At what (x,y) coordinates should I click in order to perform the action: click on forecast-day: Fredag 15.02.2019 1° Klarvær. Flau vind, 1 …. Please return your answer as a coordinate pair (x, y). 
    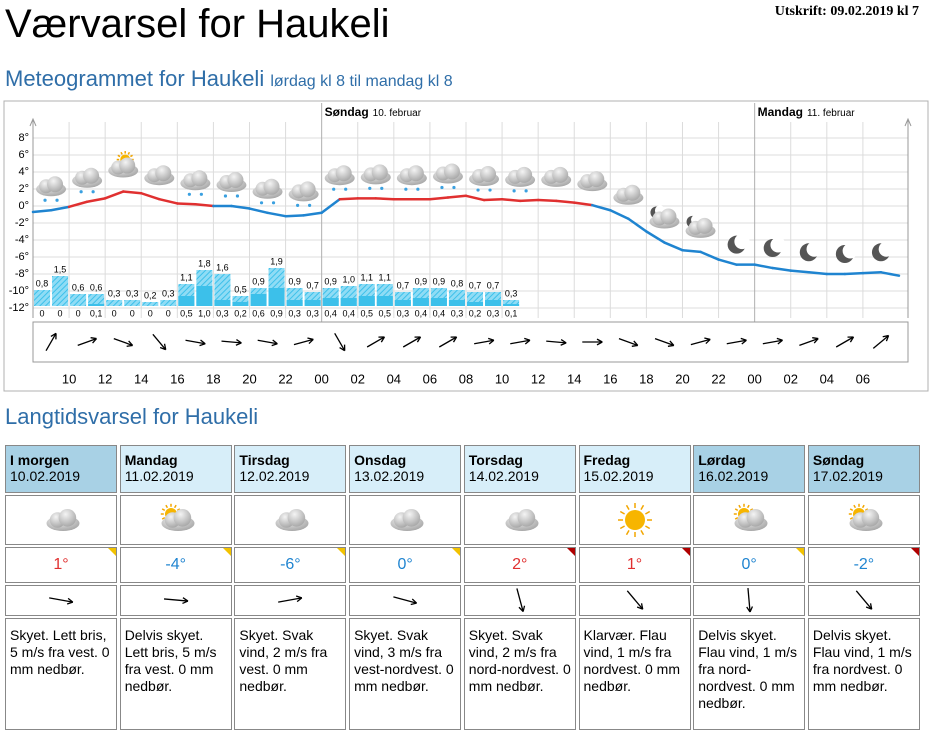
    Looking at the image, I should click on (634, 588).